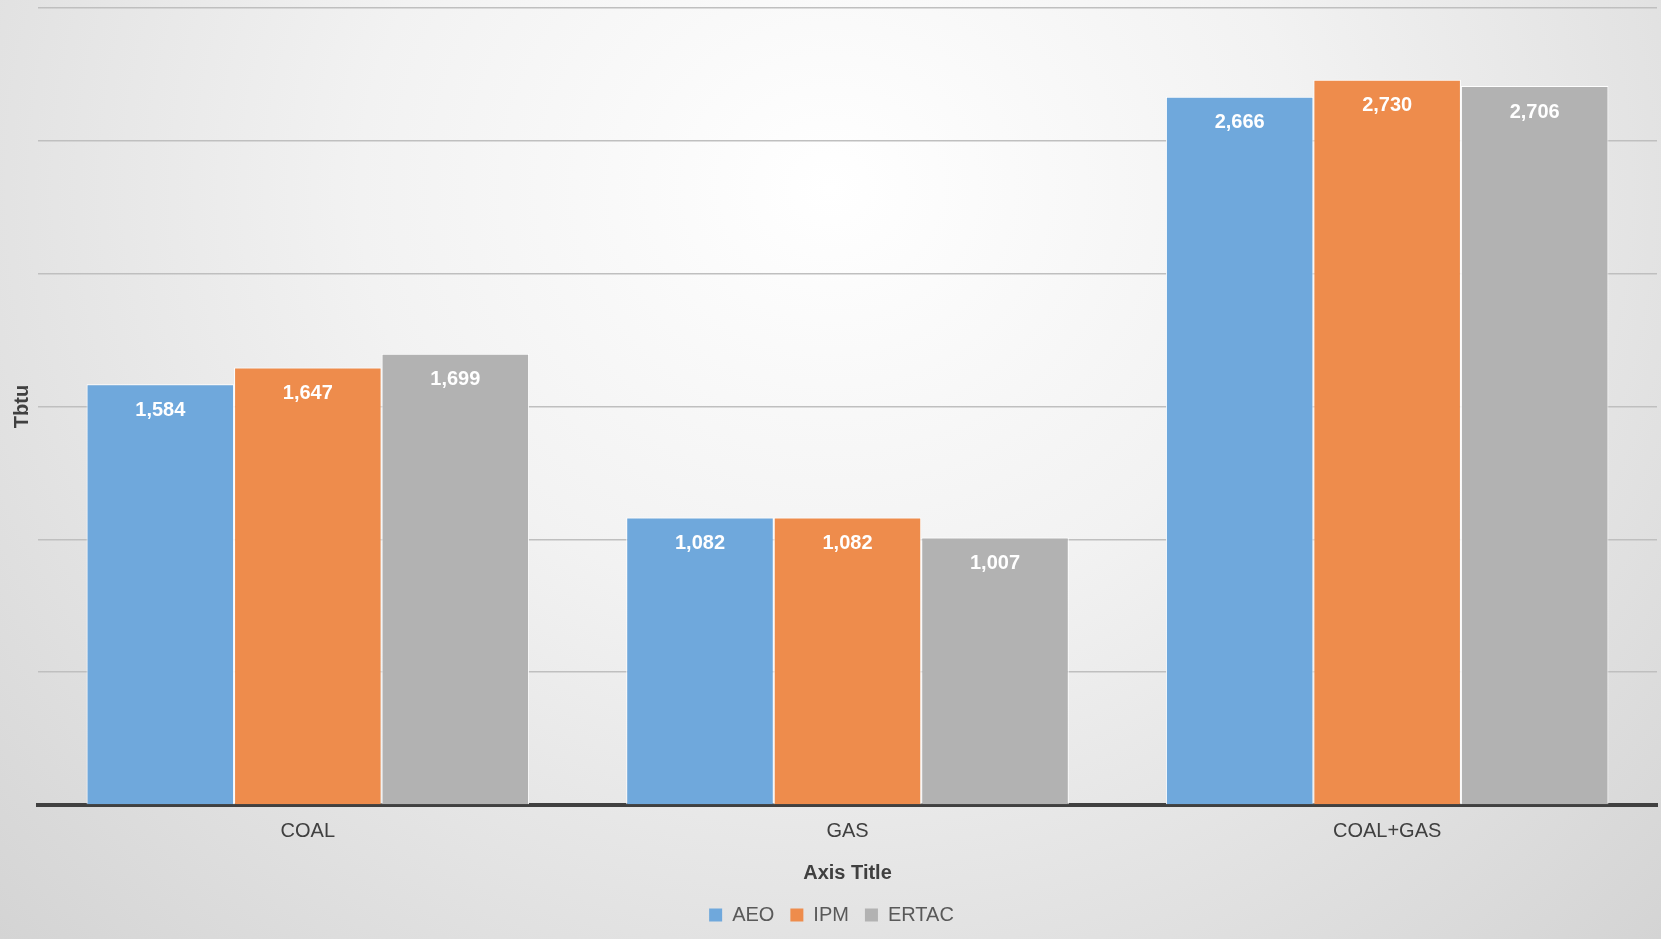 Image resolution: width=1661 pixels, height=939 pixels. Describe the element at coordinates (161, 408) in the screenshot. I see `data-label: 1,584` at that location.